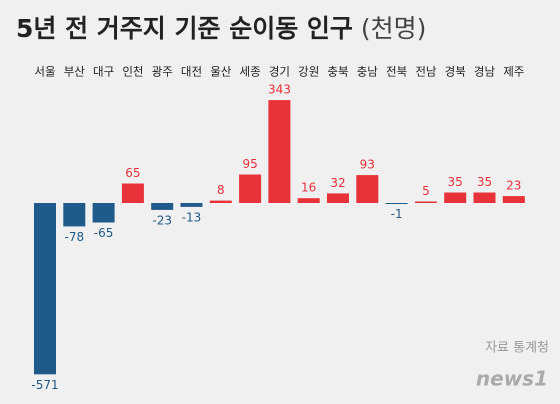  What do you see at coordinates (512, 379) in the screenshot?
I see `logo: news1` at bounding box center [512, 379].